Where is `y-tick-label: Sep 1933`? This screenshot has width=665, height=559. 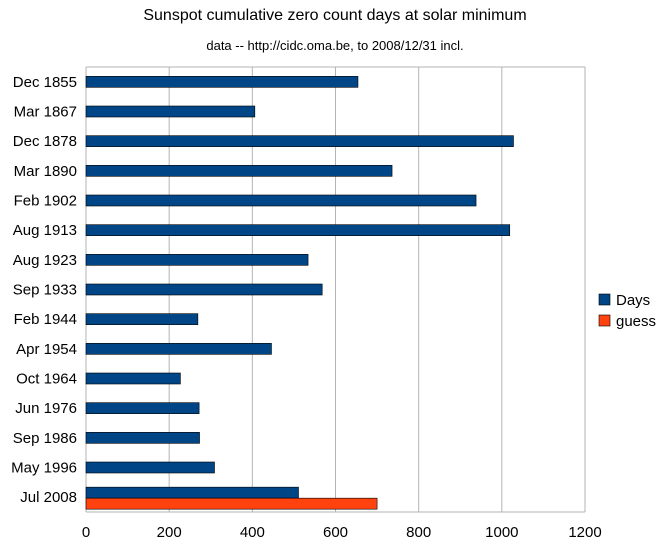
y-tick-label: Sep 1933 is located at coordinates (45, 290).